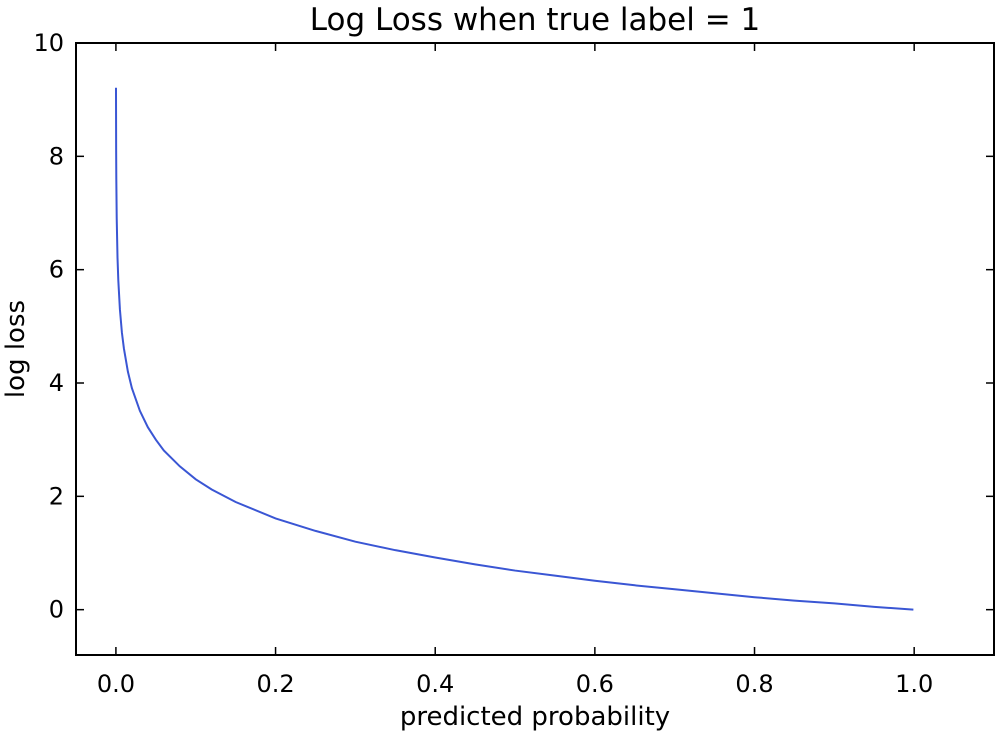  Describe the element at coordinates (435, 684) in the screenshot. I see `x-tick-label: 0.4` at that location.